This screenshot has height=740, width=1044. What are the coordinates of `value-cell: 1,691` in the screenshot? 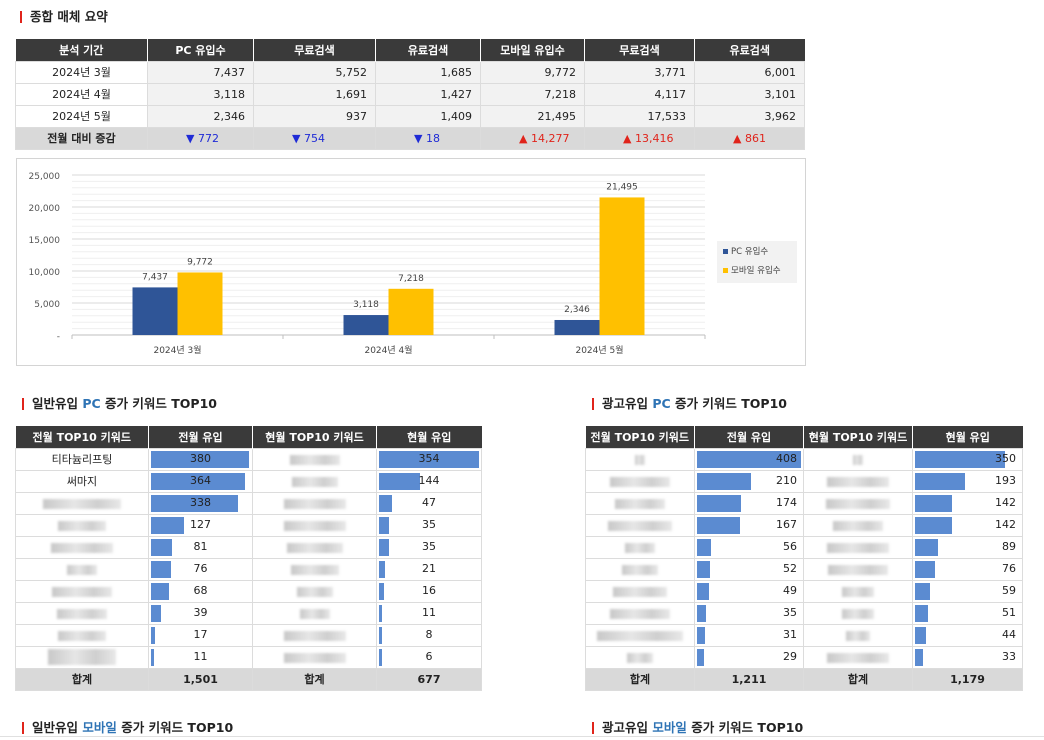 It's located at (314, 94).